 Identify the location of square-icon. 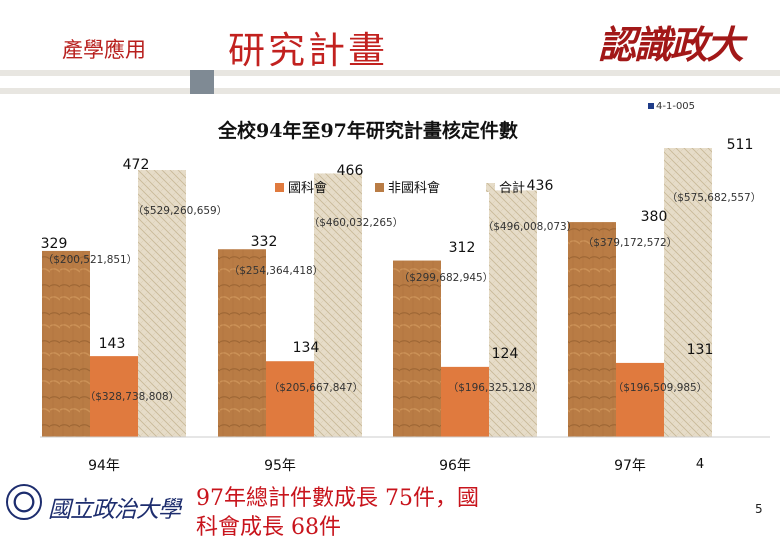
(651, 106).